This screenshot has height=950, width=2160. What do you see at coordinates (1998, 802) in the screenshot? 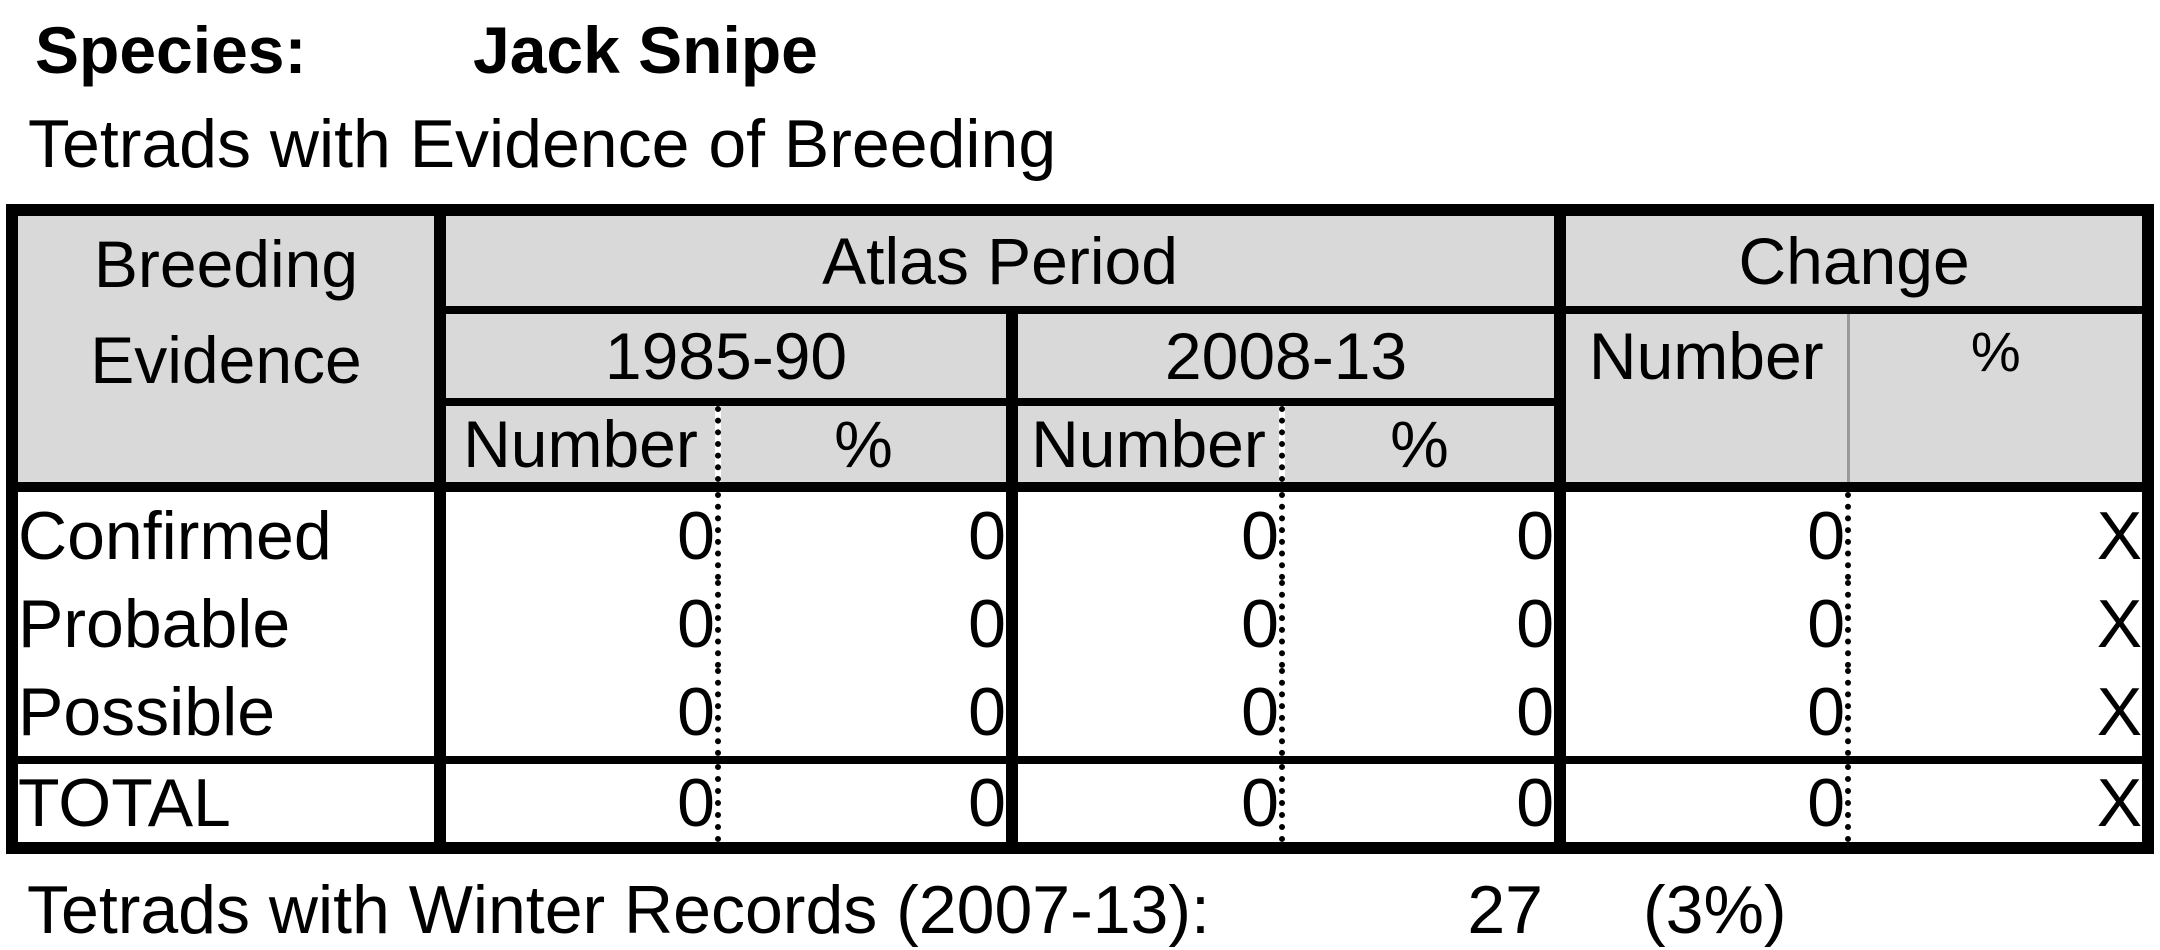
I see `total-value: X` at bounding box center [1998, 802].